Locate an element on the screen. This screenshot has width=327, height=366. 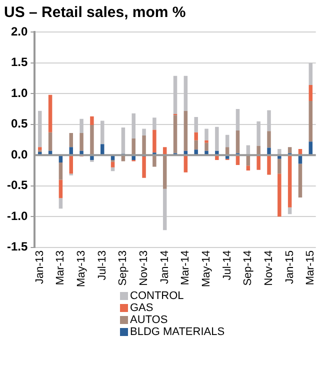
x-tick-label: Jul-14 is located at coordinates (227, 265).